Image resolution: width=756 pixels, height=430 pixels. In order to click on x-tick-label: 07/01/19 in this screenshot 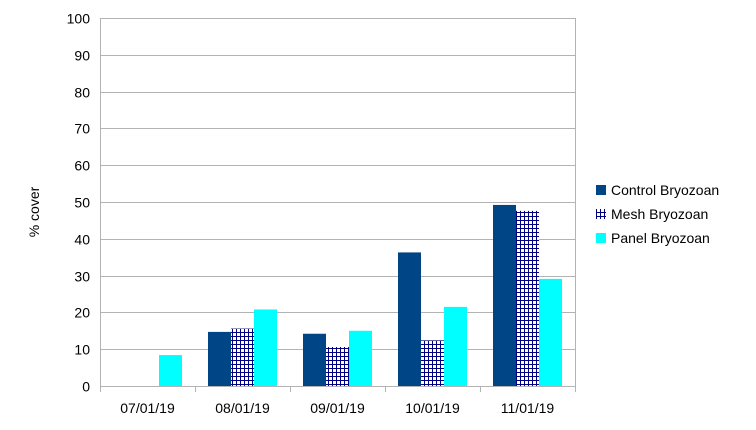, I will do `click(147, 408)`.